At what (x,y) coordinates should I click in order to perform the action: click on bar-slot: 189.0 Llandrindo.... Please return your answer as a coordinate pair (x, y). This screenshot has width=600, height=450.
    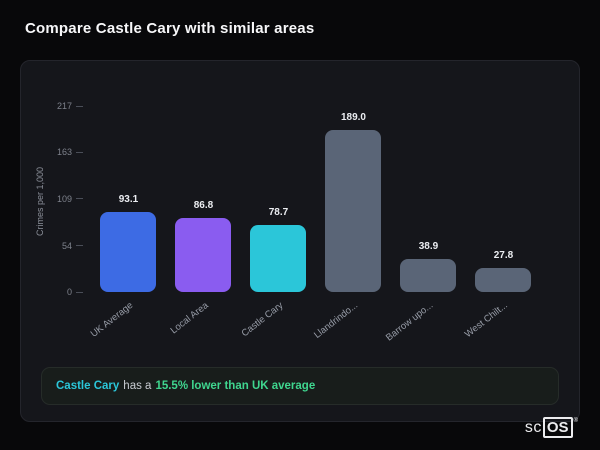
    Looking at the image, I should click on (351, 223).